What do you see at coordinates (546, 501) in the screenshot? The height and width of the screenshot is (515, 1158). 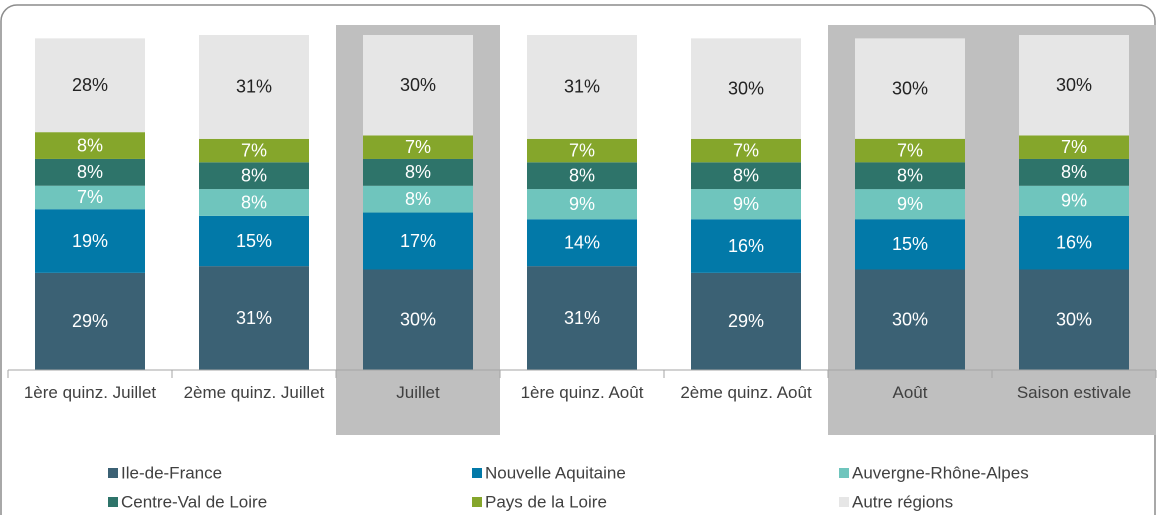 I see `legend-label: Pays de la Loire` at bounding box center [546, 501].